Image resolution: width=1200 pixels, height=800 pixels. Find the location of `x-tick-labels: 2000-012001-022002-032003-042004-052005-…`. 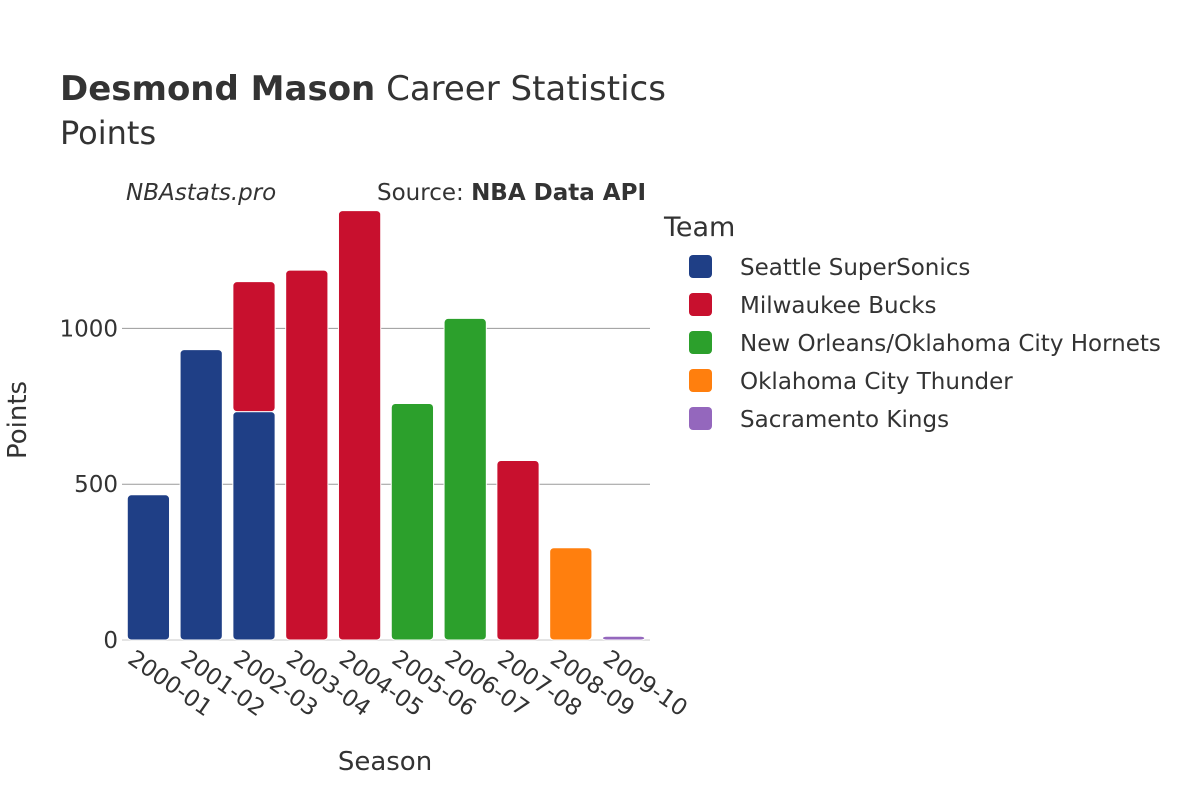

x-tick-labels: 2000-012001-022002-032003-042004-052005-… is located at coordinates (407, 684).